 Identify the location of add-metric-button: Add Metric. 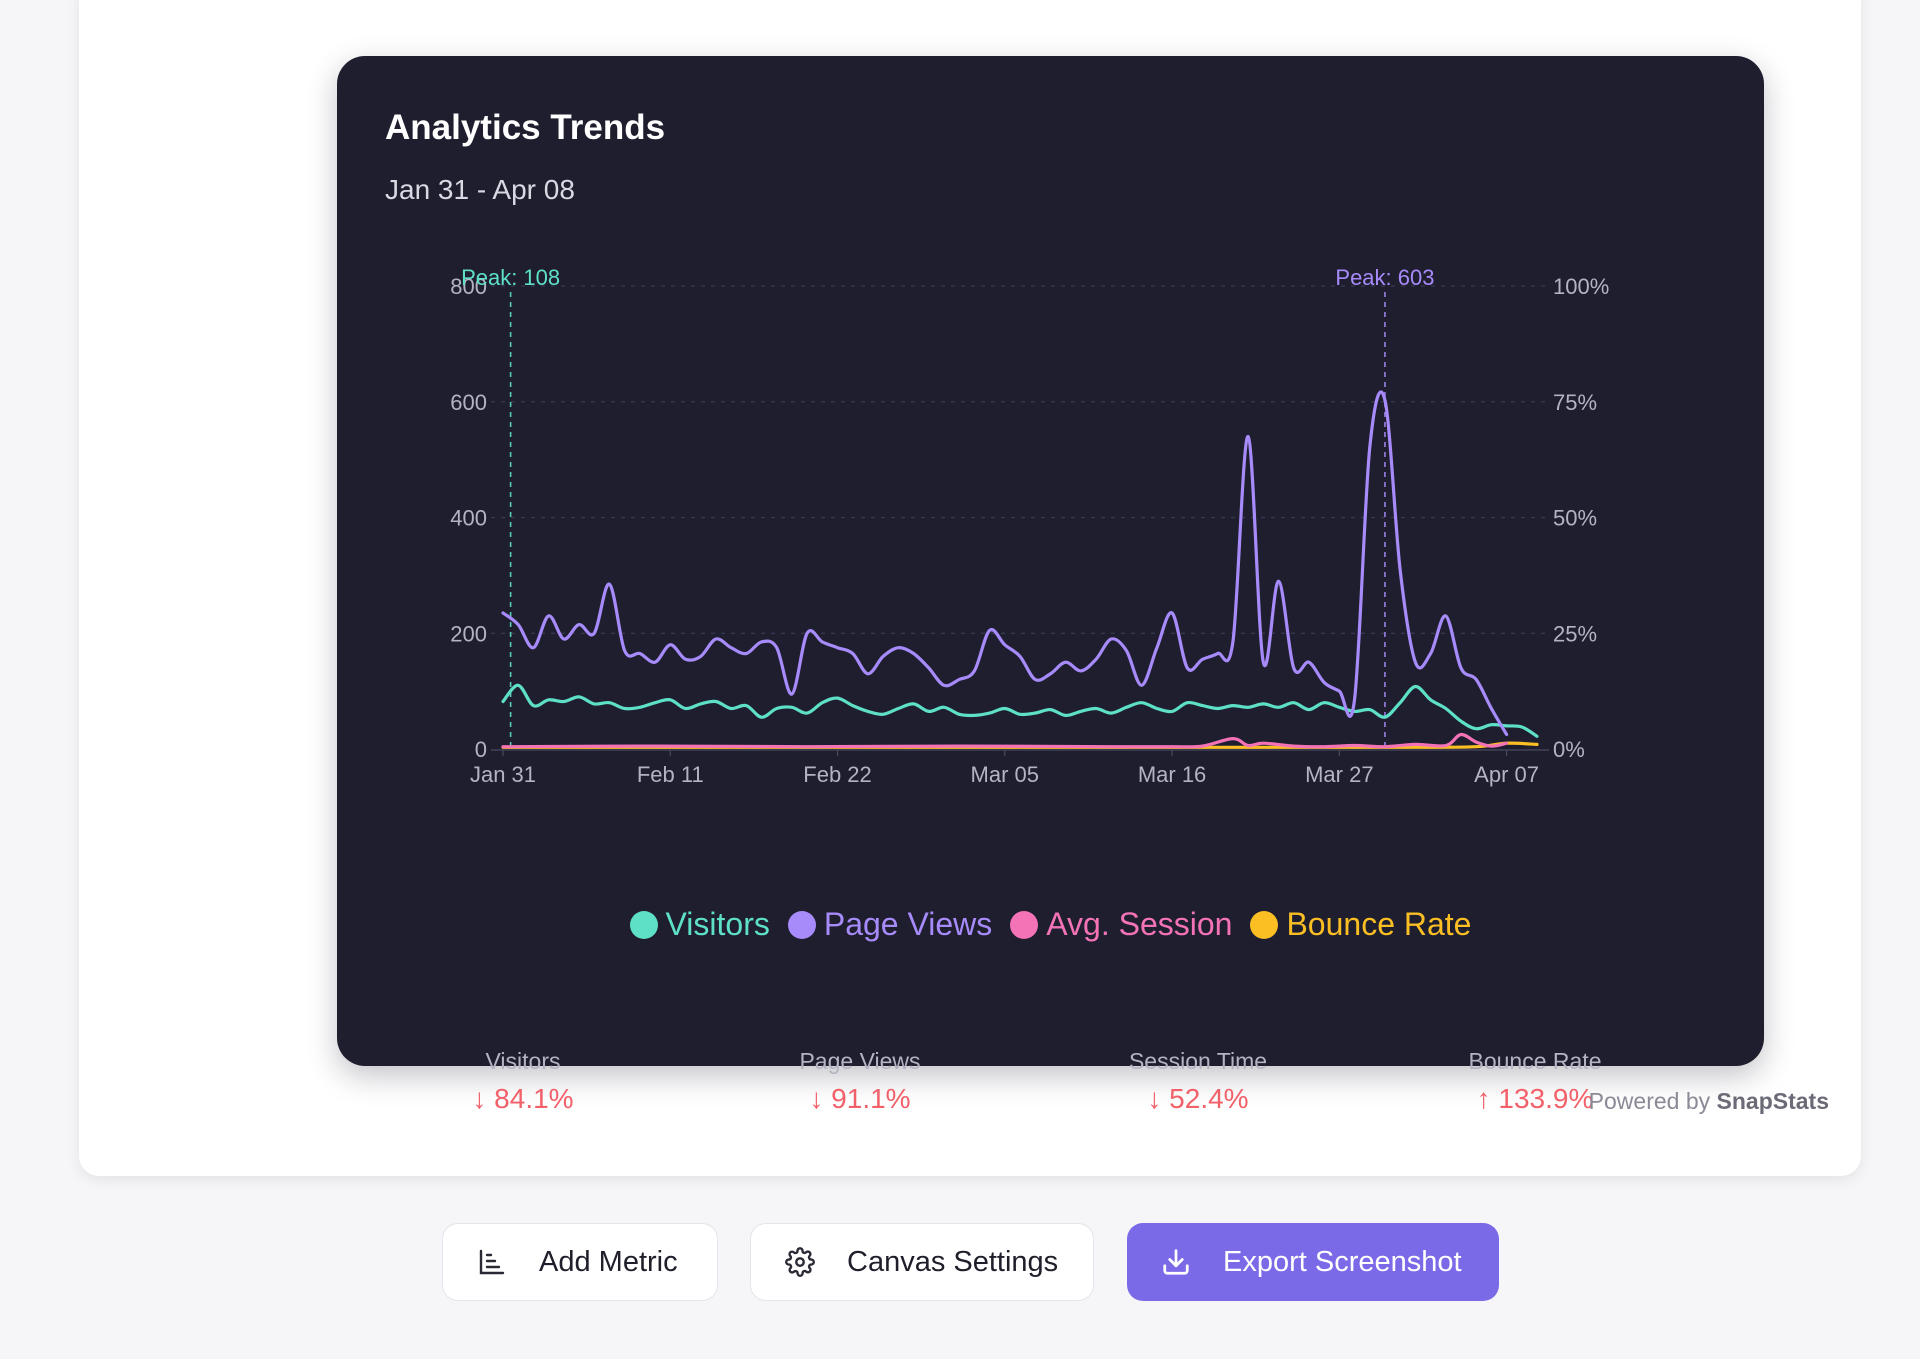
(580, 1262).